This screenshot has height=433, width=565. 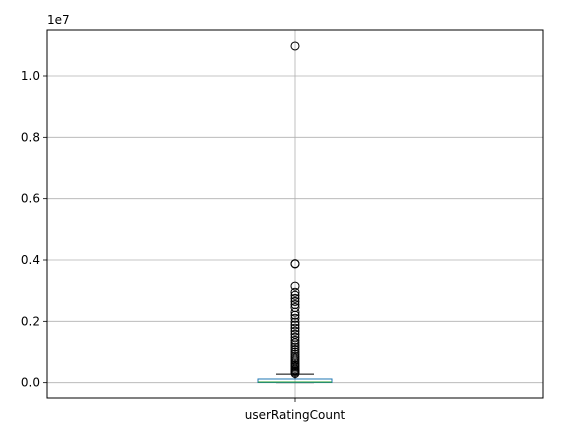 I want to click on x-axis-ticks: userRatingCount, so click(x=295, y=410).